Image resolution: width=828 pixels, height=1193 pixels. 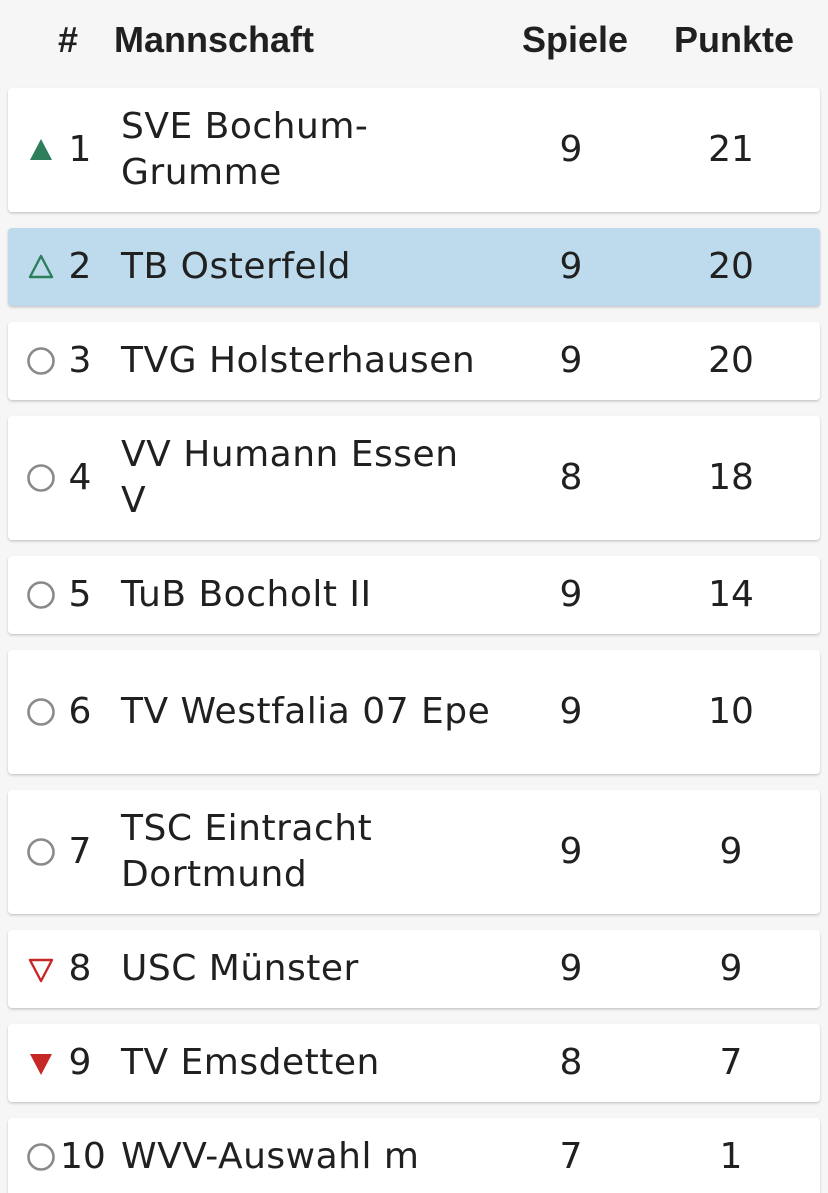 I want to click on table-row: 9 TV Emsdetten 8 7, so click(x=414, y=1063).